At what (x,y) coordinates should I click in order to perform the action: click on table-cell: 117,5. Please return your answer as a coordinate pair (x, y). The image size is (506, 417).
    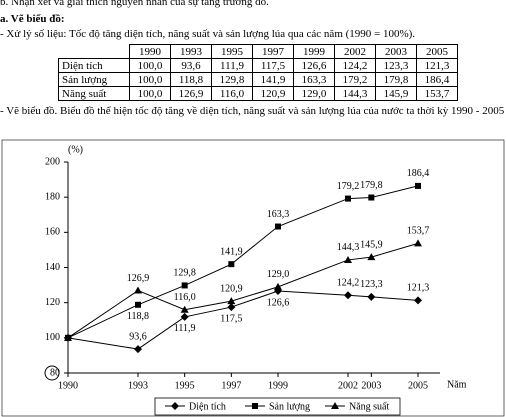
    Looking at the image, I should click on (273, 65).